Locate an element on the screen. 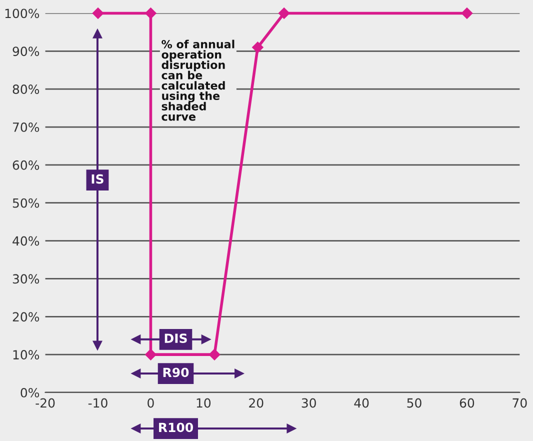 The height and width of the screenshot is (441, 533). text: R100 is located at coordinates (176, 427).